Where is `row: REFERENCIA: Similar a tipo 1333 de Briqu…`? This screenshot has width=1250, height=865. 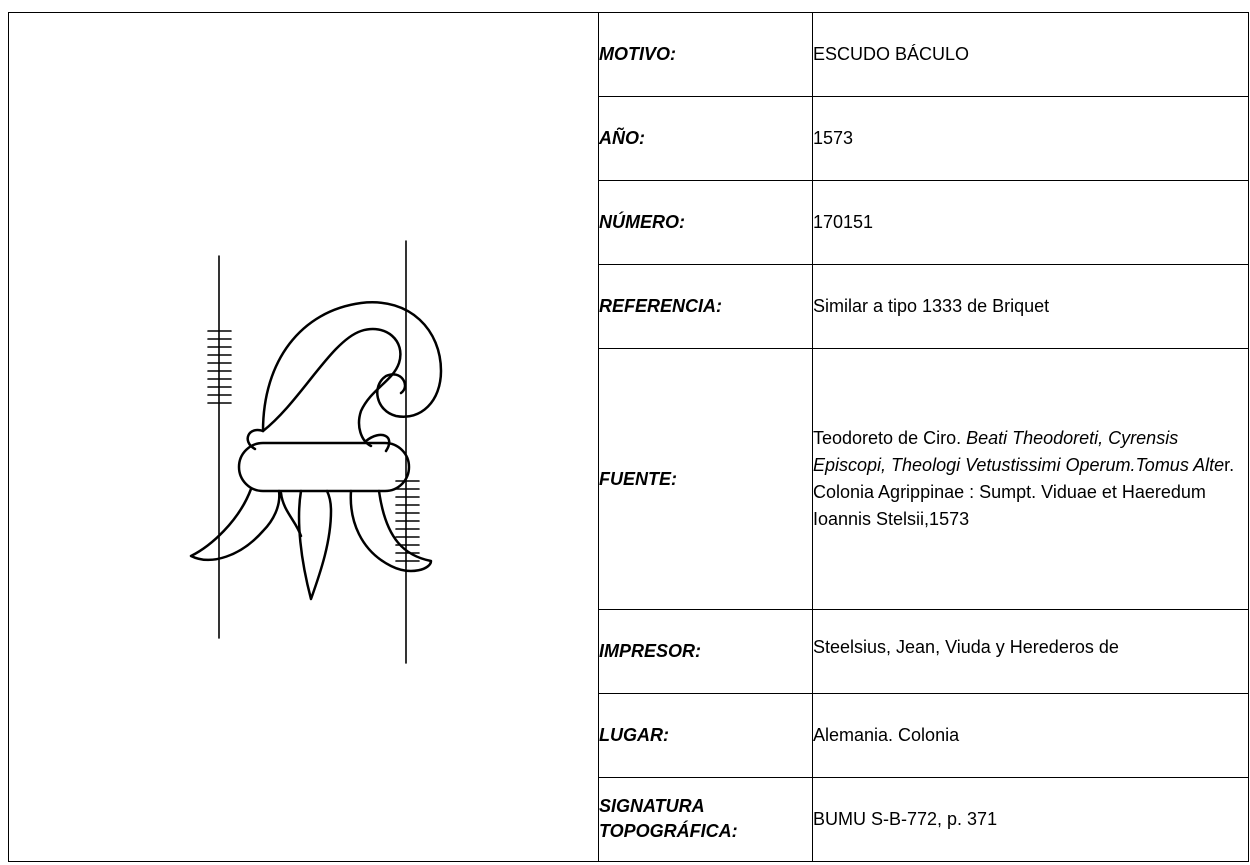 row: REFERENCIA: Similar a tipo 1333 de Briqu… is located at coordinates (629, 307).